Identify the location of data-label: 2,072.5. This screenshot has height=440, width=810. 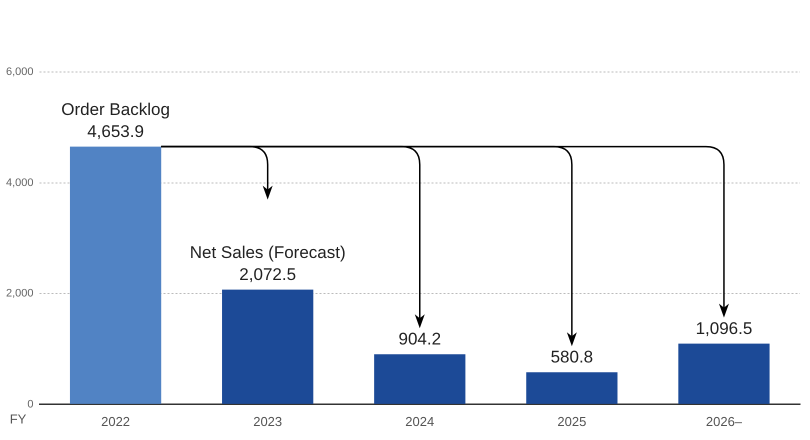
(267, 274).